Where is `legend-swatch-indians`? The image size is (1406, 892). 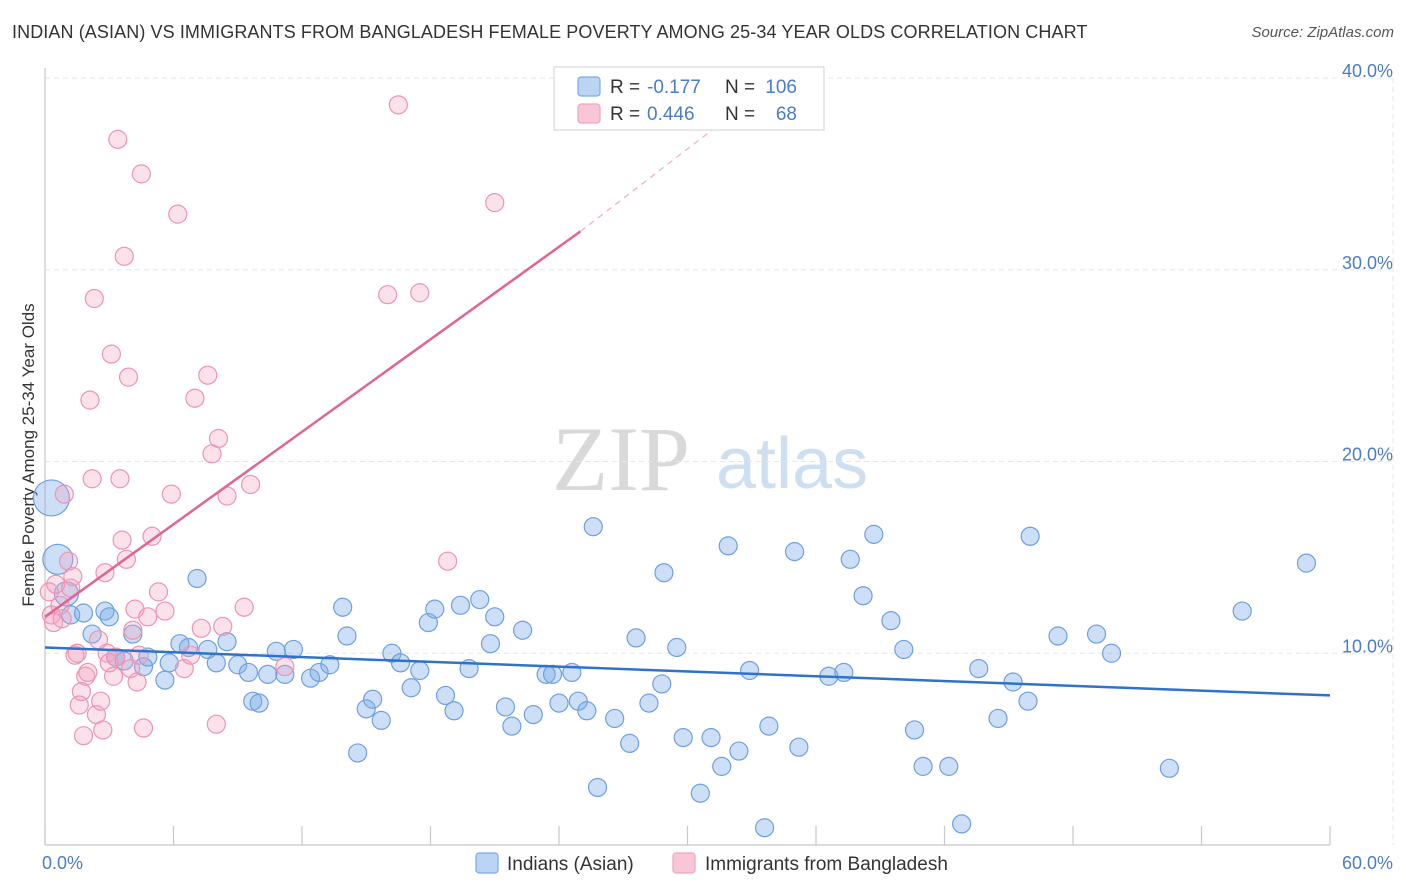
legend-swatch-indians is located at coordinates (589, 86).